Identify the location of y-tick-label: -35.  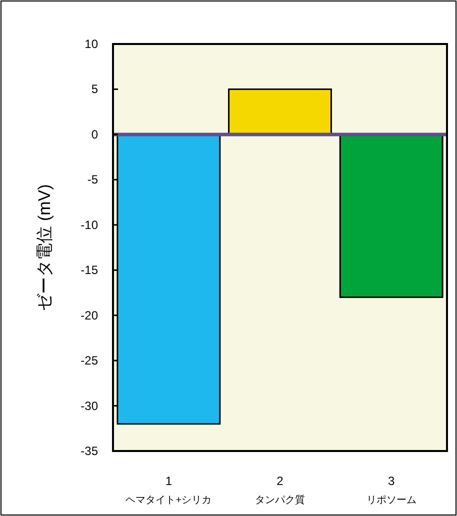
(89, 451).